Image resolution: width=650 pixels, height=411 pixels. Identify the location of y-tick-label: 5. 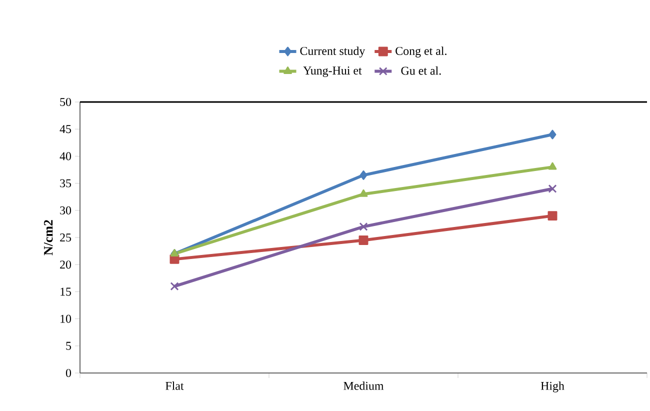
(69, 346).